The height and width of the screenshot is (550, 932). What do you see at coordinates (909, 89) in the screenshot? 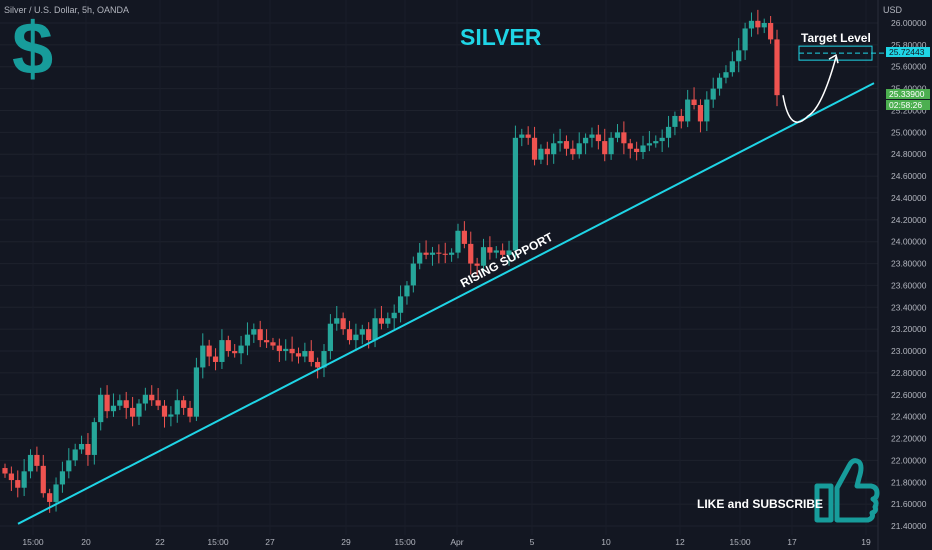
I see `y-tick-label: 25.40000` at bounding box center [909, 89].